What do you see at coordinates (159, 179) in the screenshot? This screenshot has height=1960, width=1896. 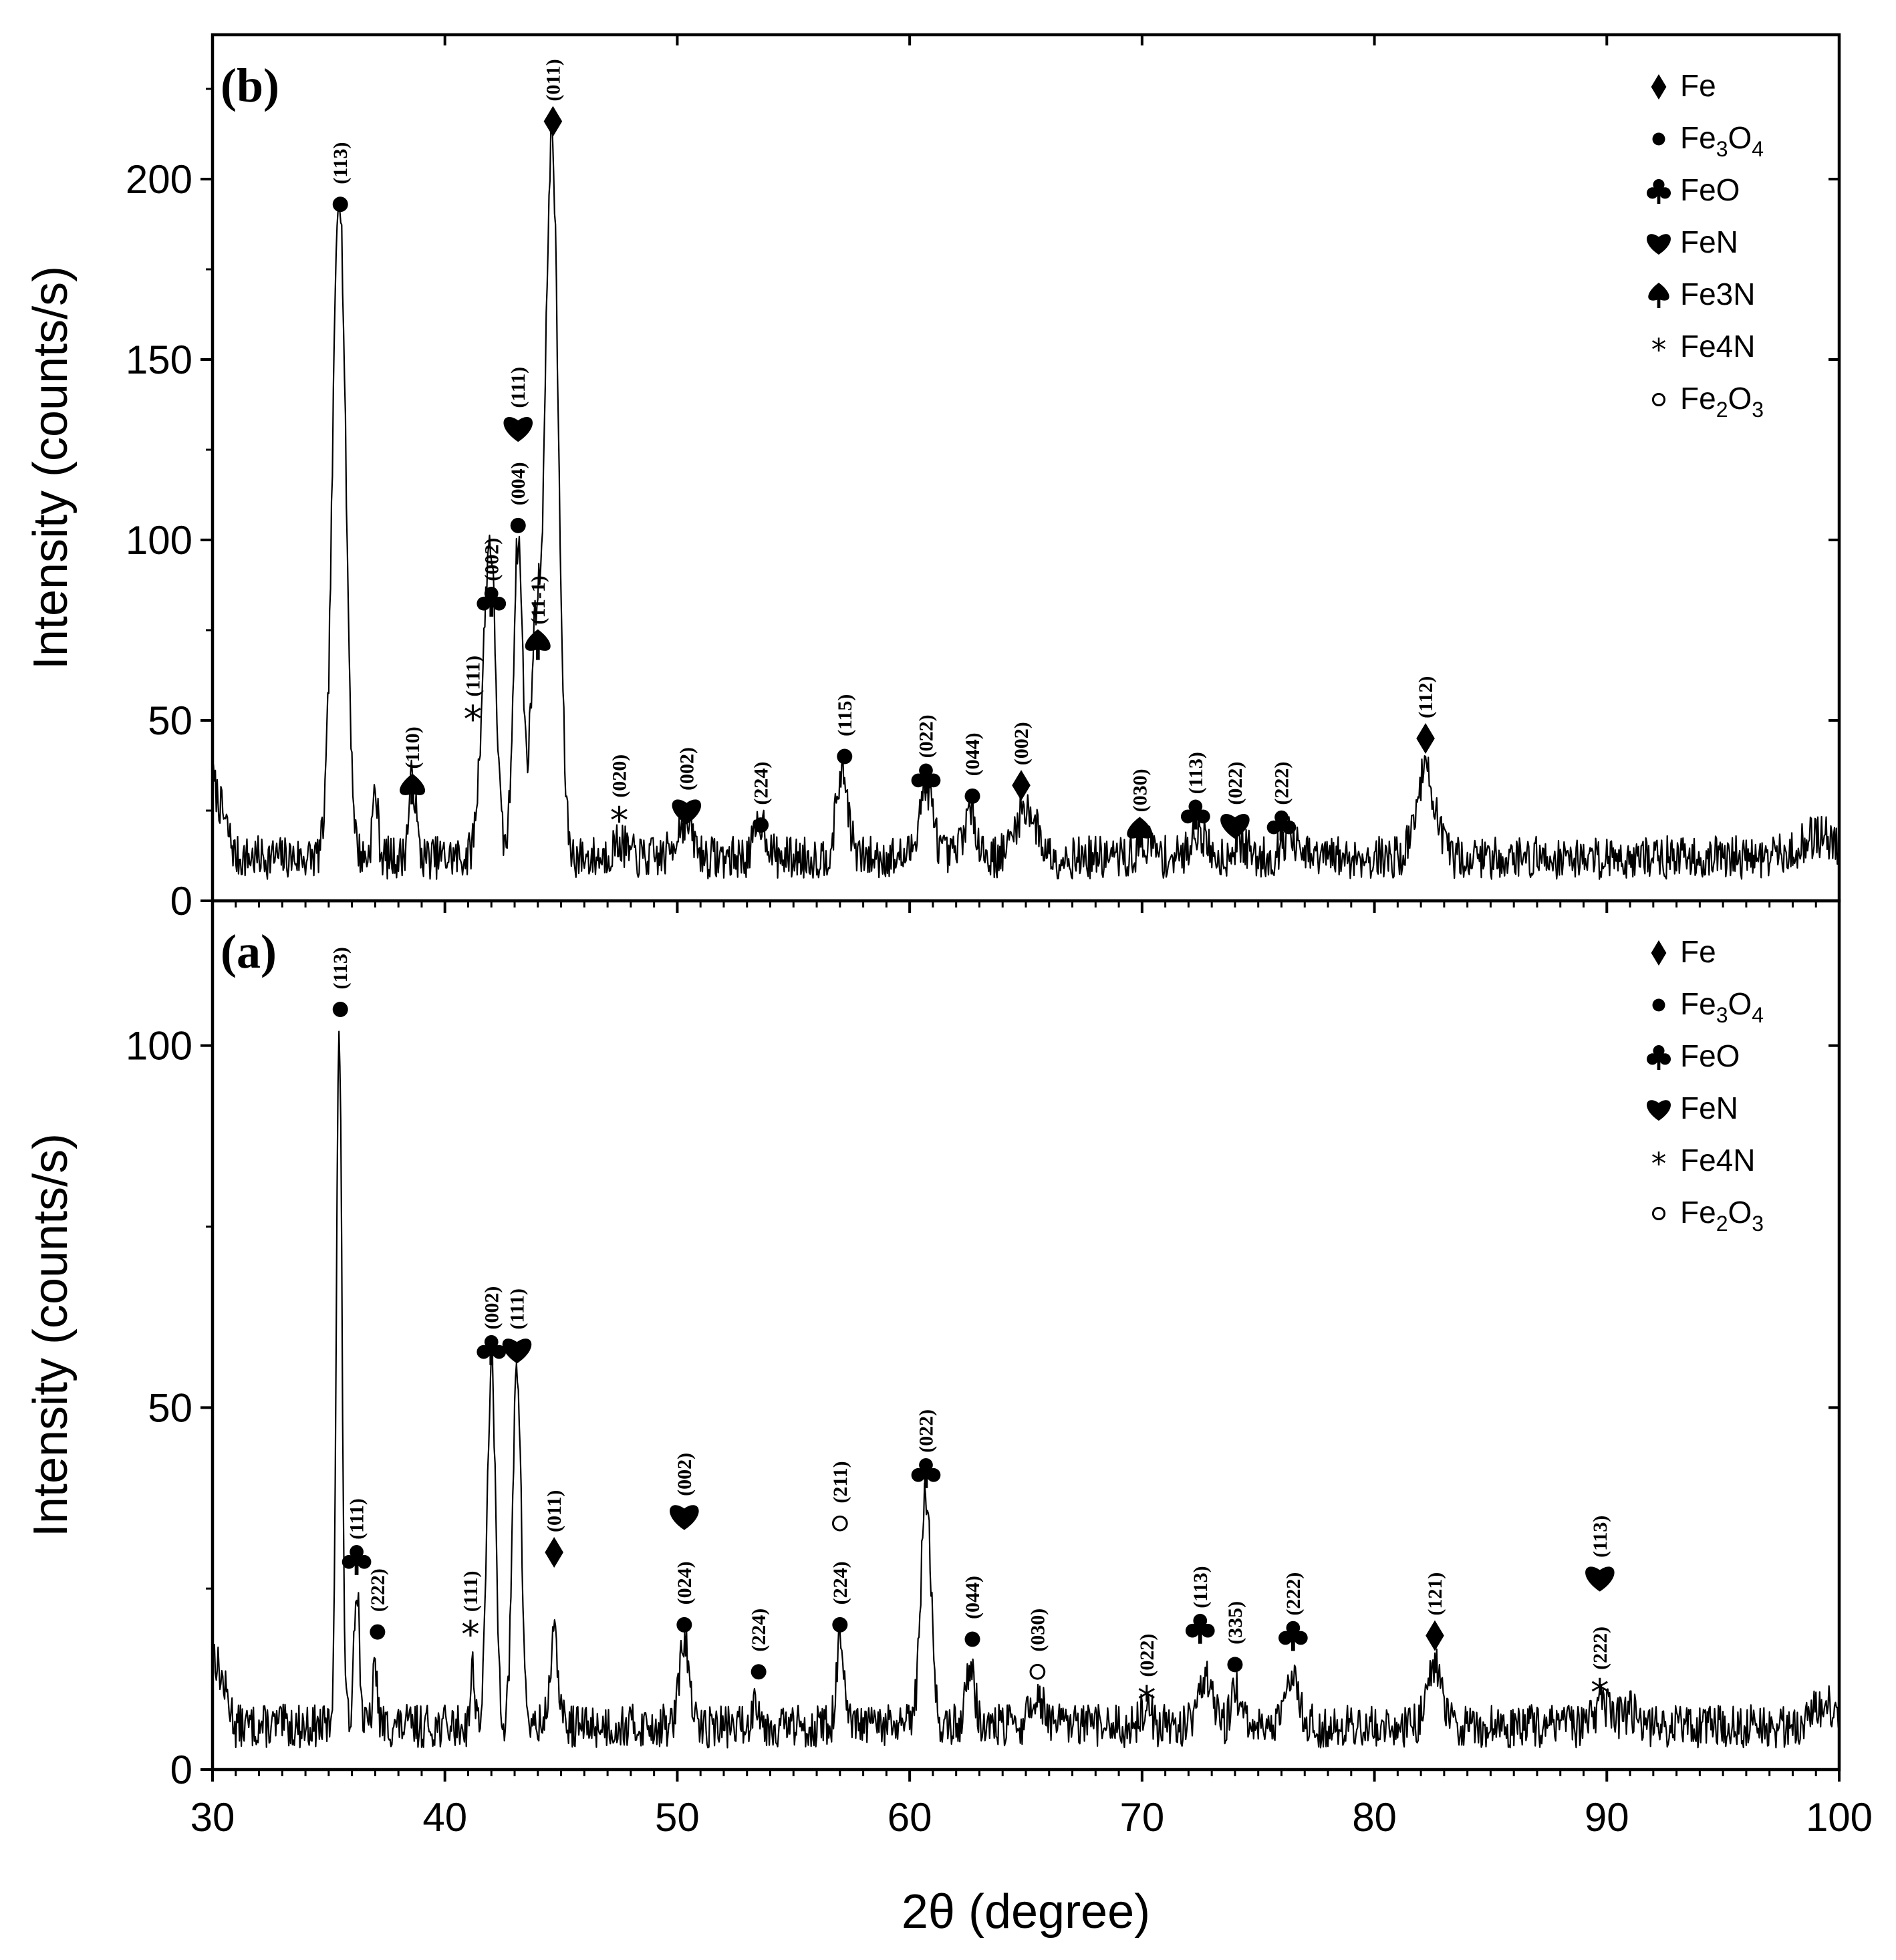 I see `y-tick-label: 200` at bounding box center [159, 179].